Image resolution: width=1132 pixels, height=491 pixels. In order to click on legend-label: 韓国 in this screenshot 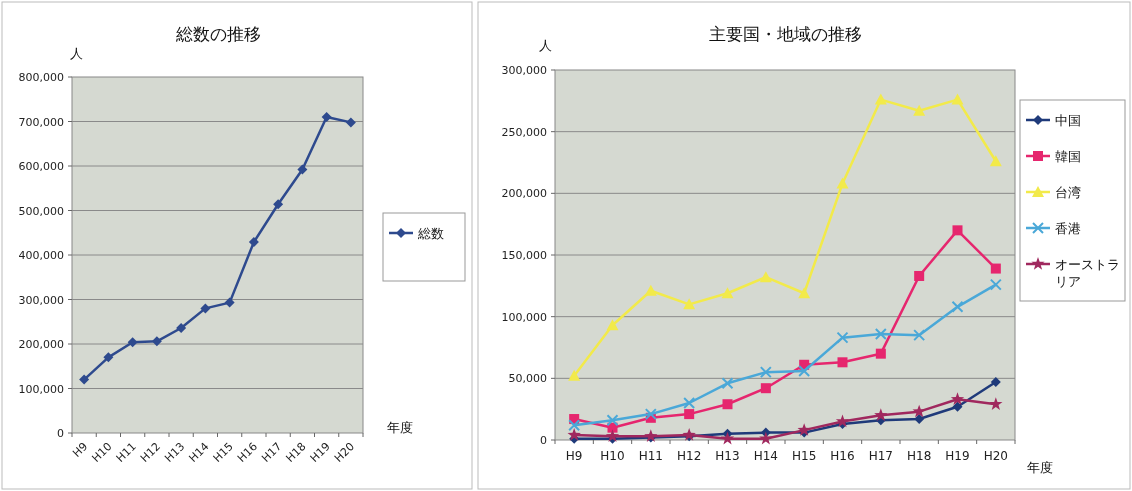, I will do `click(1068, 156)`.